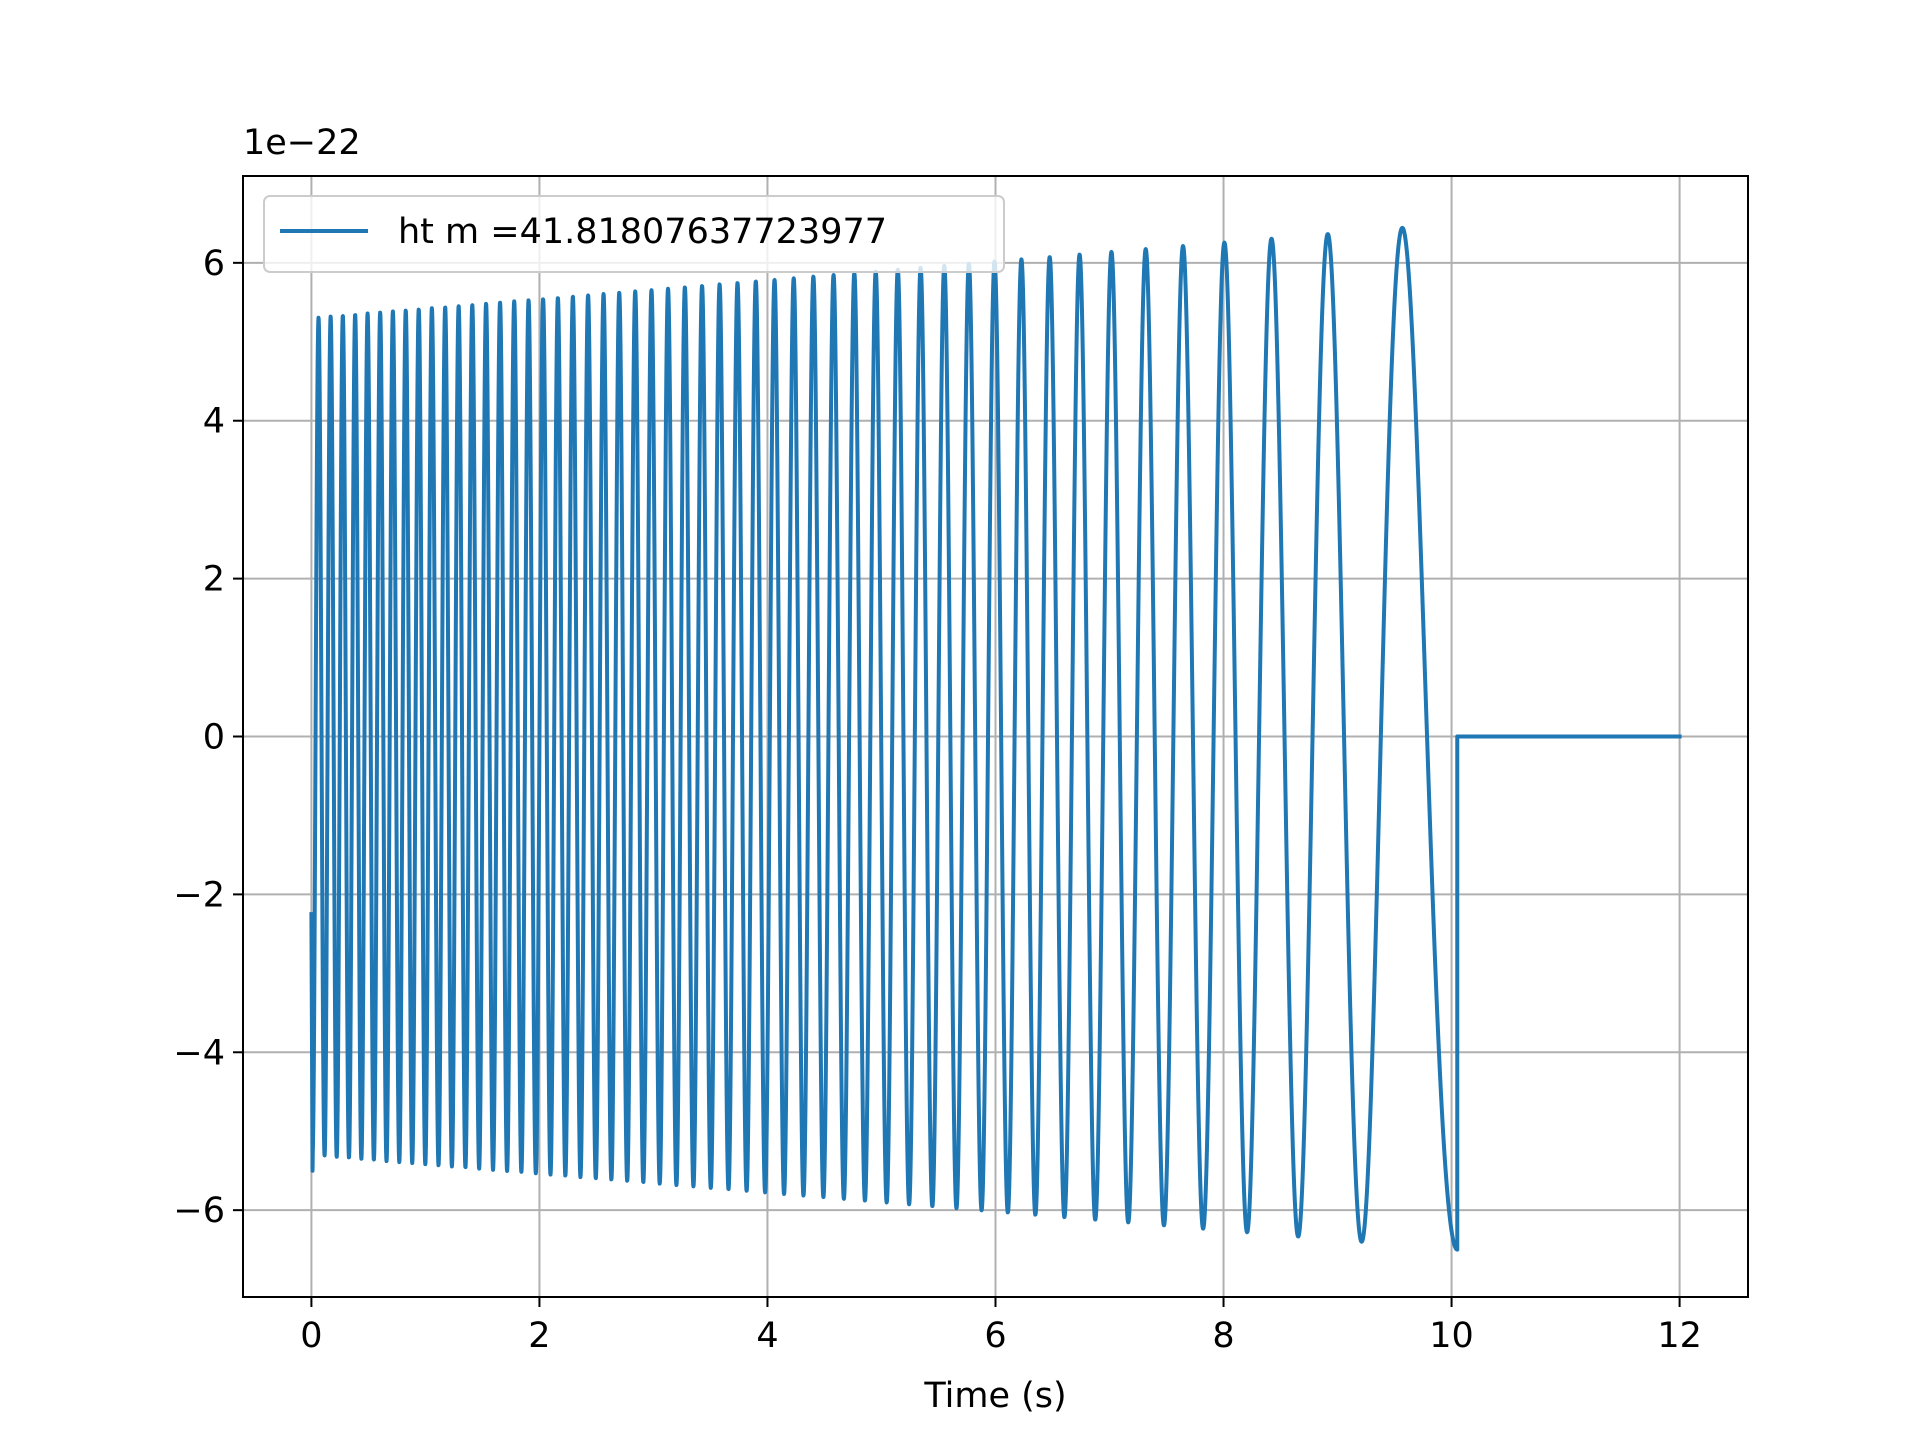 This screenshot has width=1920, height=1440. I want to click on y-tick-label: −4, so click(199, 1053).